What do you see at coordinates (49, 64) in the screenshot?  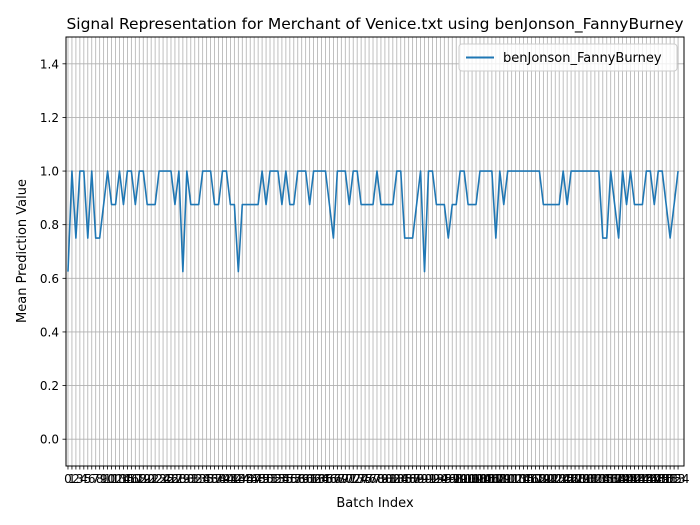 I see `y-tick-label: 1.4` at bounding box center [49, 64].